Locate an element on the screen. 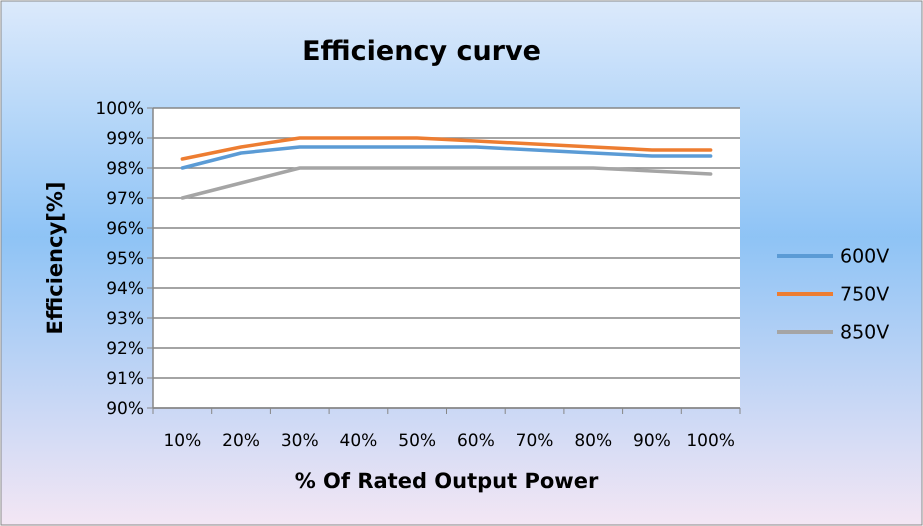  x-tick-label: 70% is located at coordinates (535, 441).